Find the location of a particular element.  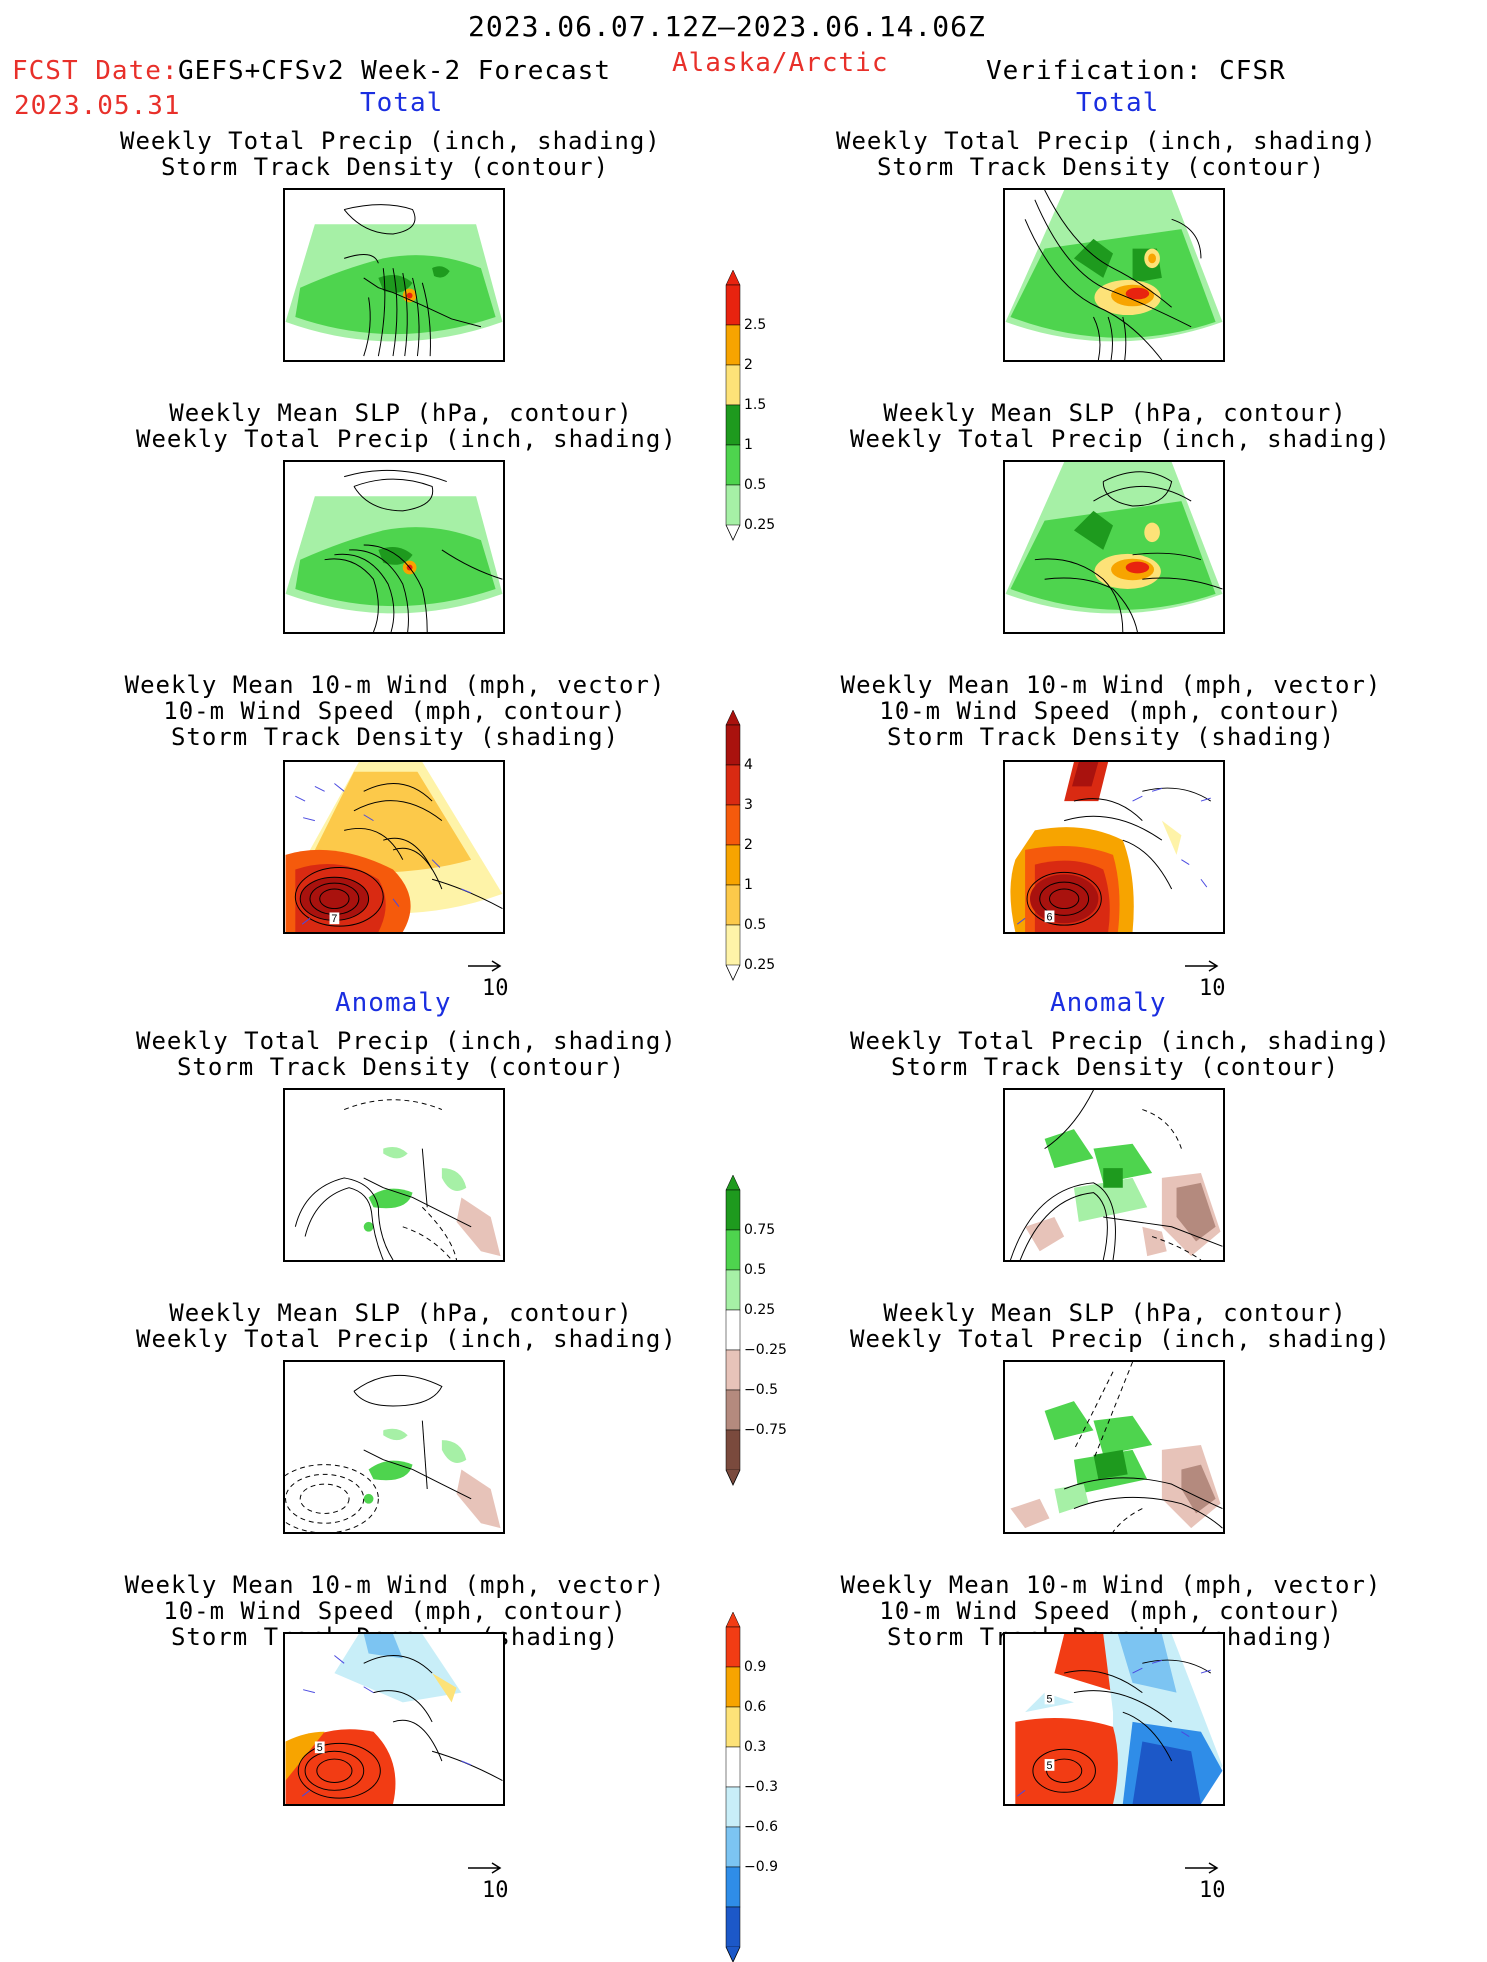

section-anomaly-right: Anomaly is located at coordinates (1108, 1003).